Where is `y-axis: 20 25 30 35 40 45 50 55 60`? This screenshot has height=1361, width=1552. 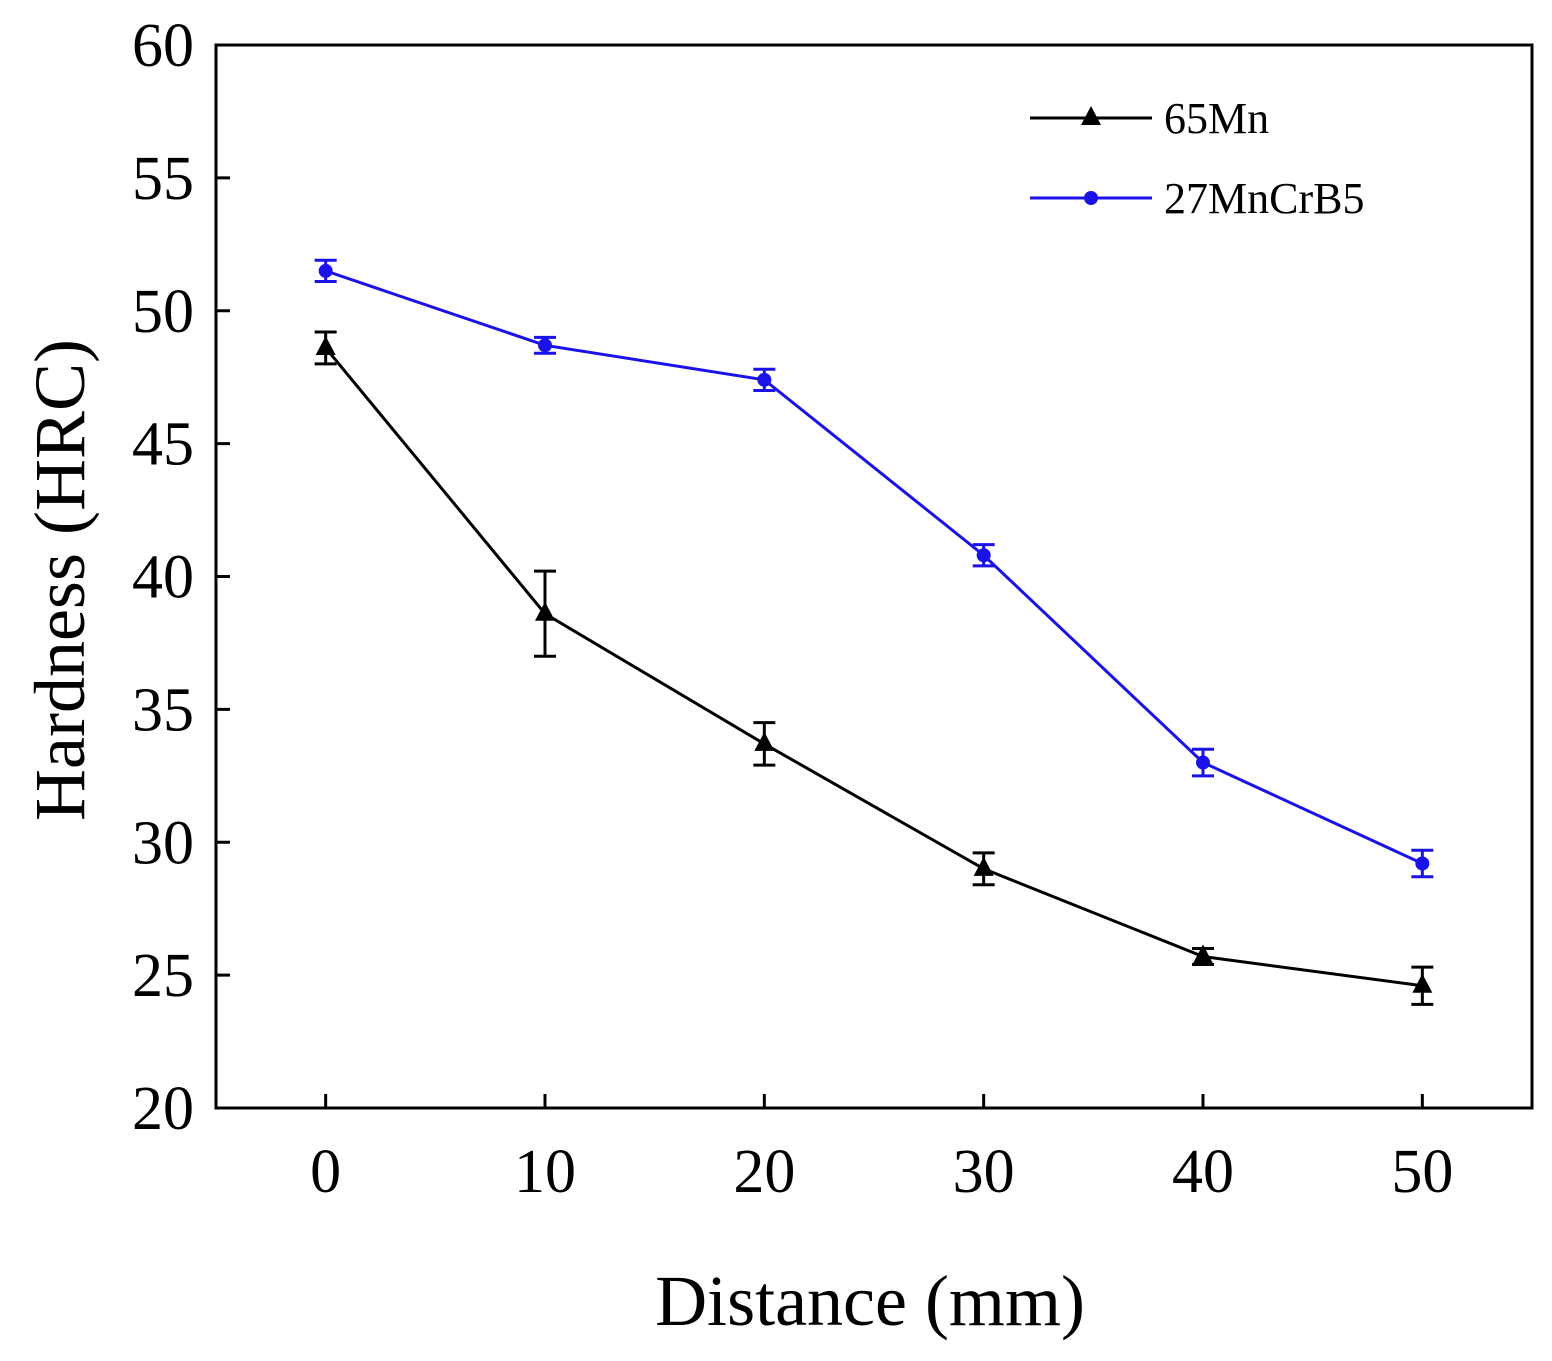
y-axis: 20 25 30 35 40 45 50 55 60 is located at coordinates (181, 577).